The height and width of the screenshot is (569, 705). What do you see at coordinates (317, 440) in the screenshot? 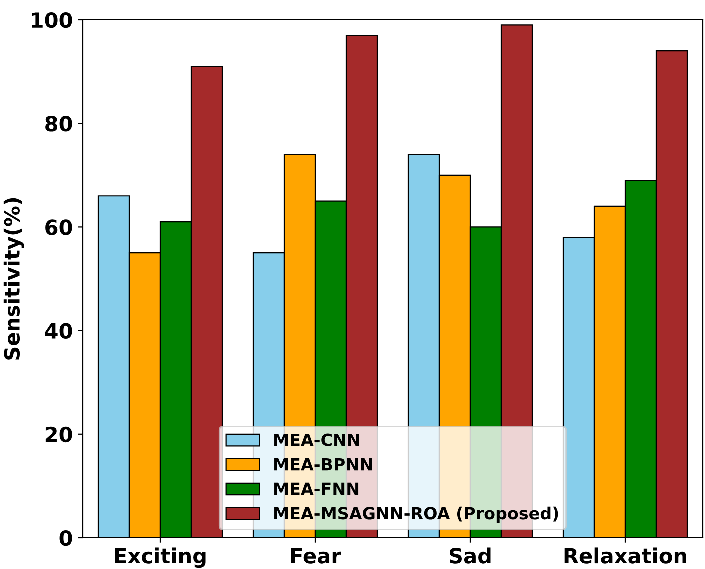
I see `legend-label: MEA-CNN` at bounding box center [317, 440].